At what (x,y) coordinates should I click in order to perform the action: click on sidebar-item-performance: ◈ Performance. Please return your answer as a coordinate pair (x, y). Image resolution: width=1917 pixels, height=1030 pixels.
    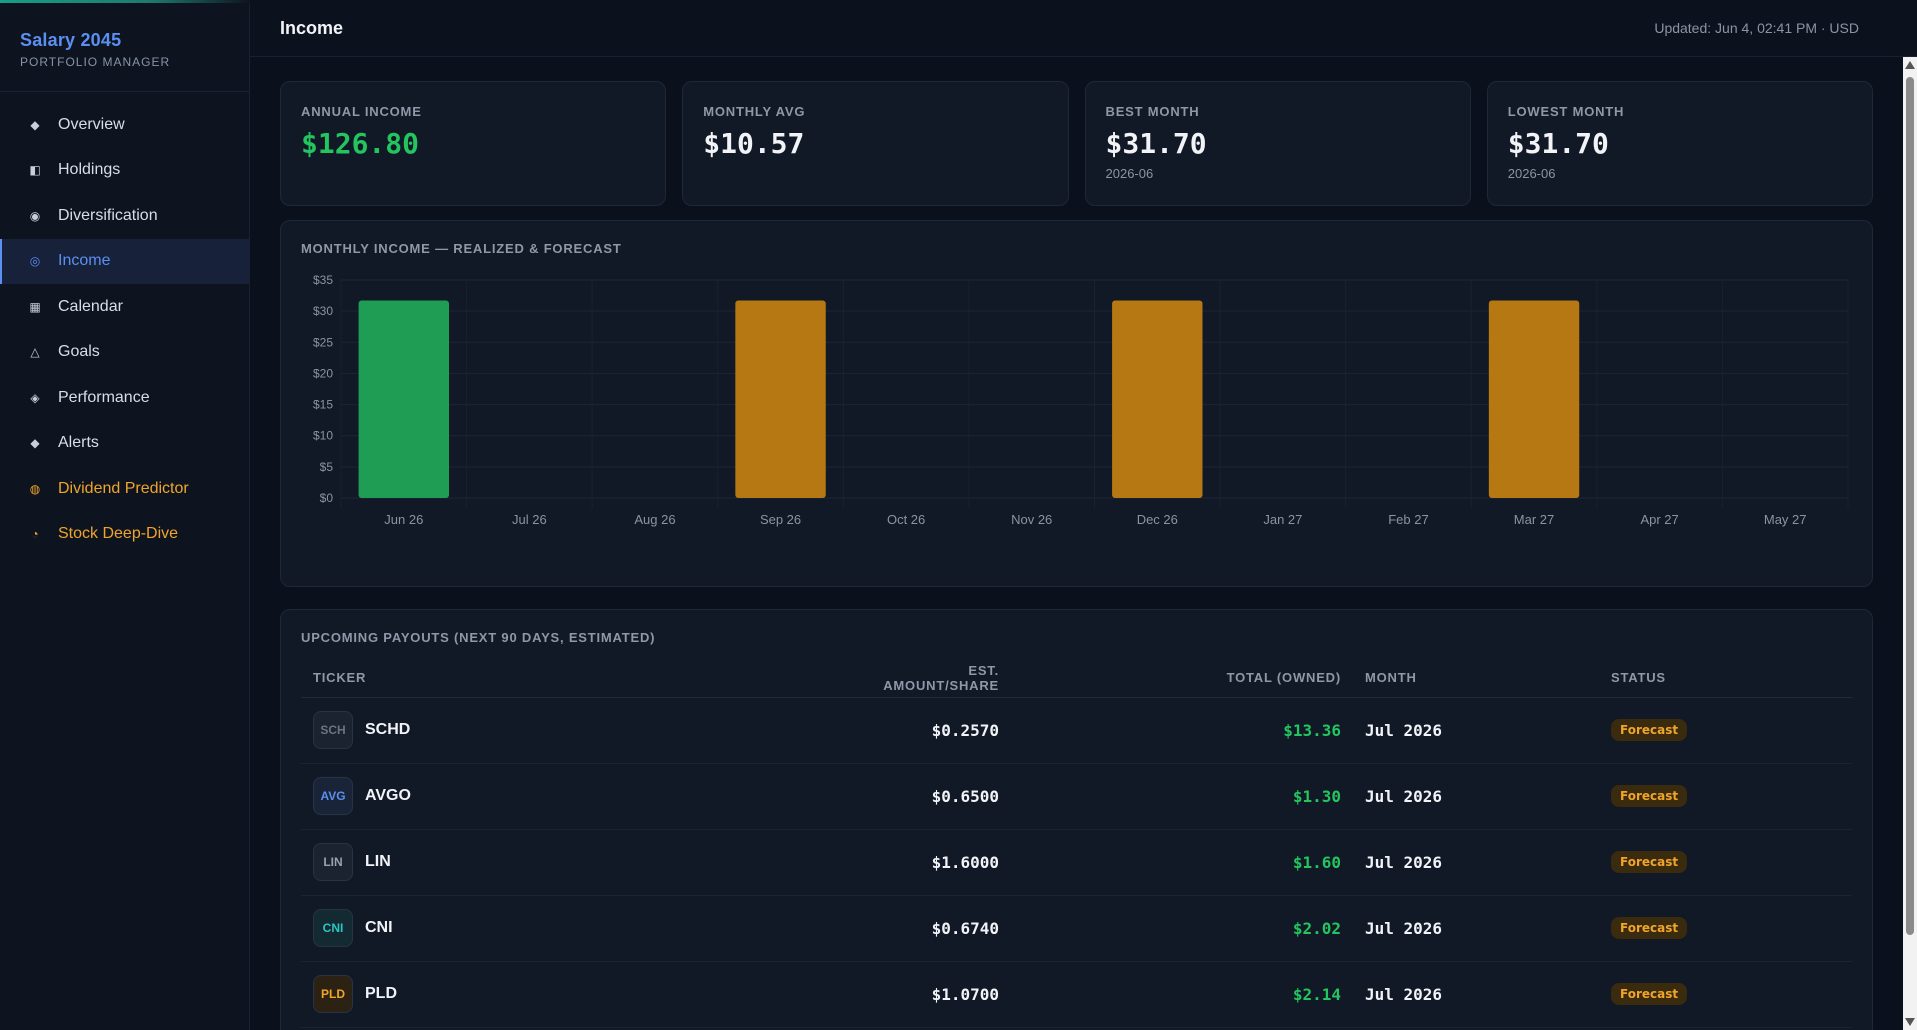
    Looking at the image, I should click on (124, 398).